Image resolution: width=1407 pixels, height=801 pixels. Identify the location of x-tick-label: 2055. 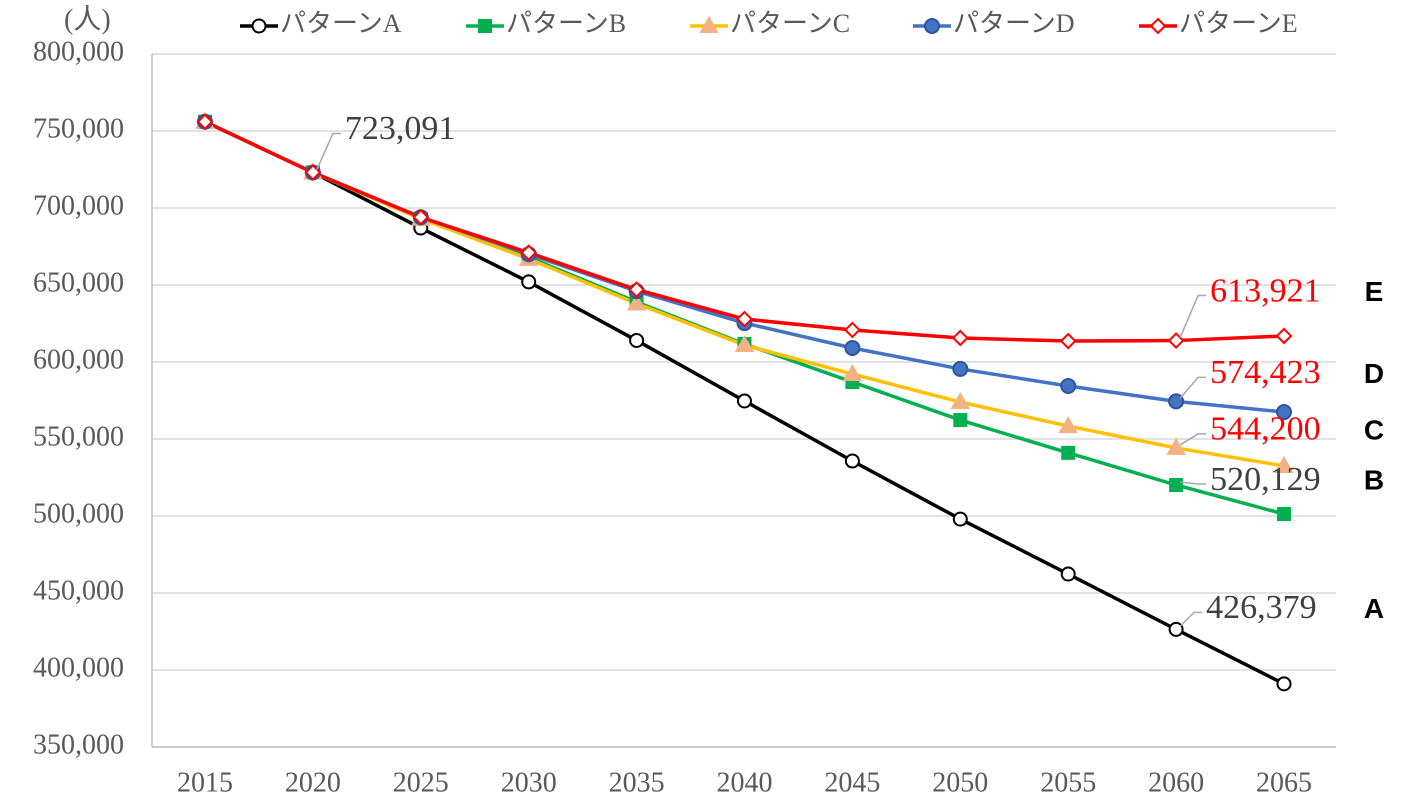
(1068, 782).